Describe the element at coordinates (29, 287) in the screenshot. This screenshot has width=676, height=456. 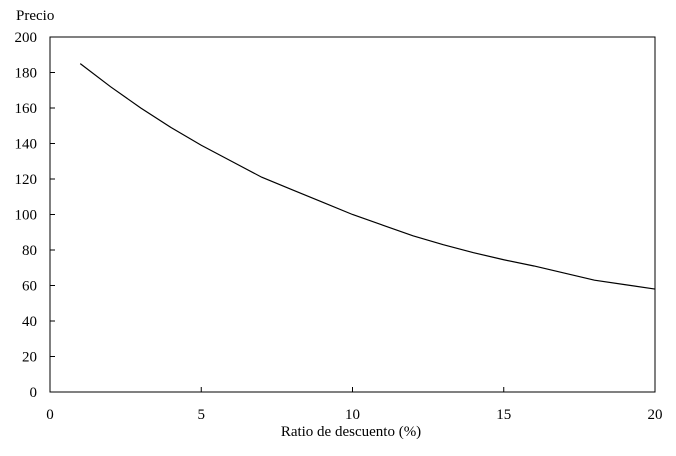
I see `y-tick-label: 60` at that location.